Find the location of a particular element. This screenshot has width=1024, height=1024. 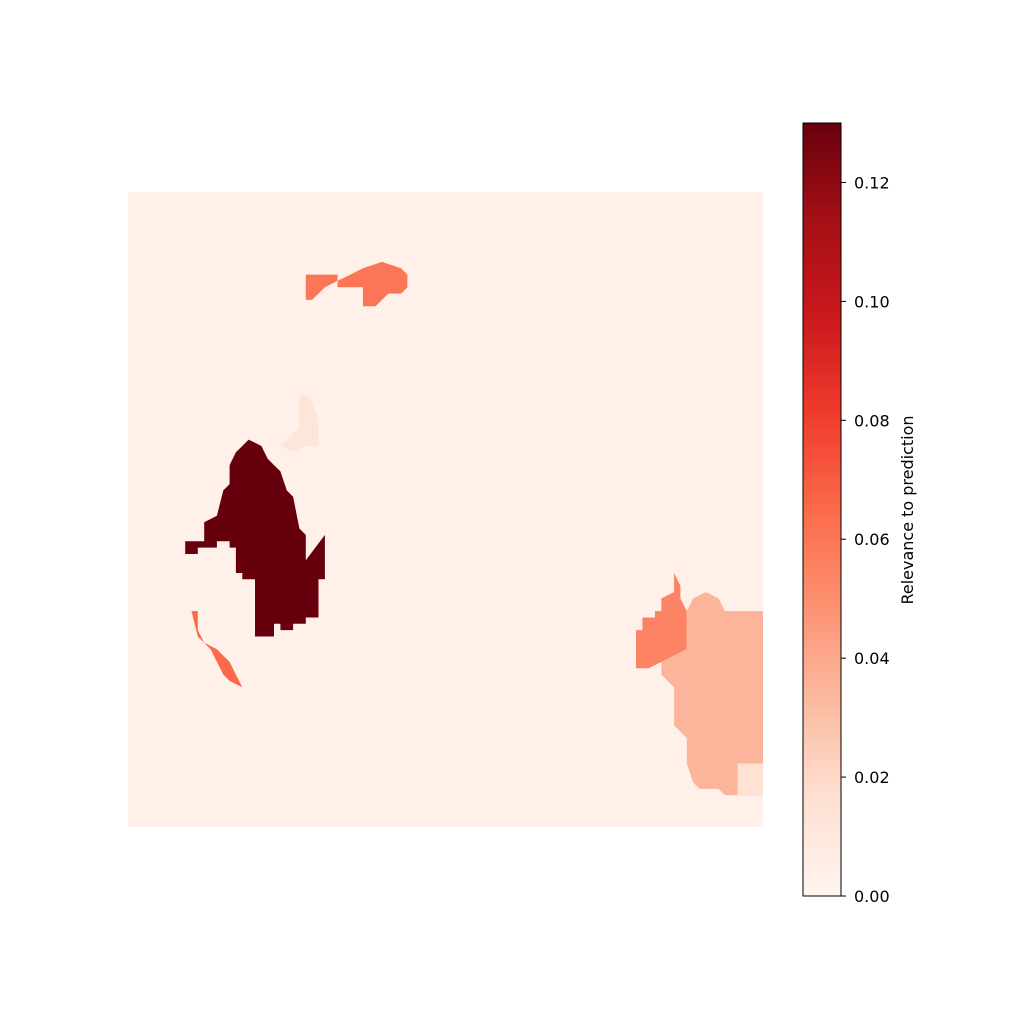

colorbar-tick-label: 0.00 is located at coordinates (872, 896).